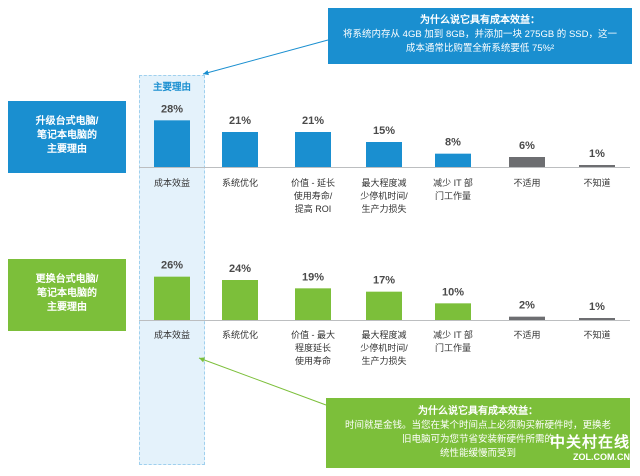 The height and width of the screenshot is (476, 640). I want to click on replace-category-label: 少停机时间/, so click(384, 347).